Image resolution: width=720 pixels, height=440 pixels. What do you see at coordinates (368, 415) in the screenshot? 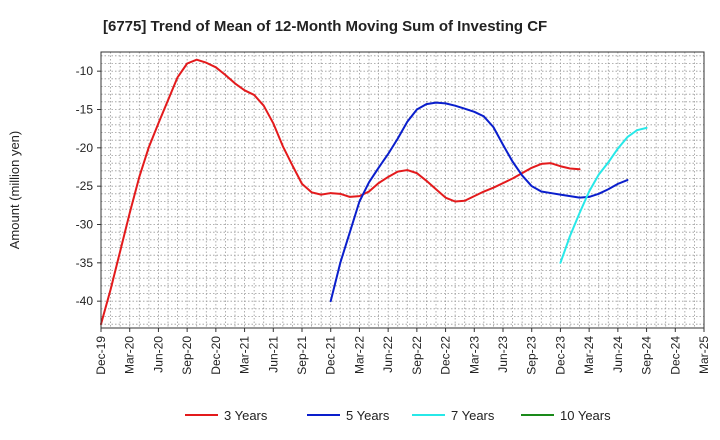
I see `legend-label: 5 Years` at bounding box center [368, 415].